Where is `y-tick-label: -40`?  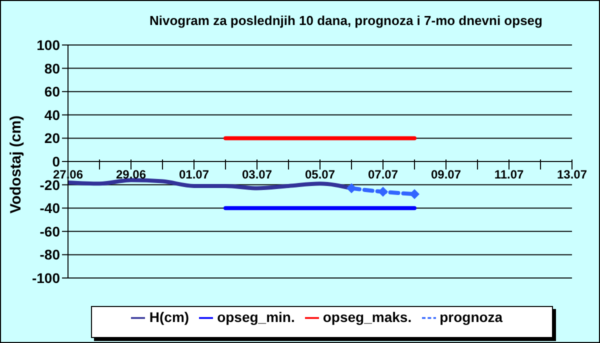
y-tick-label: -40 is located at coordinates (50, 208).